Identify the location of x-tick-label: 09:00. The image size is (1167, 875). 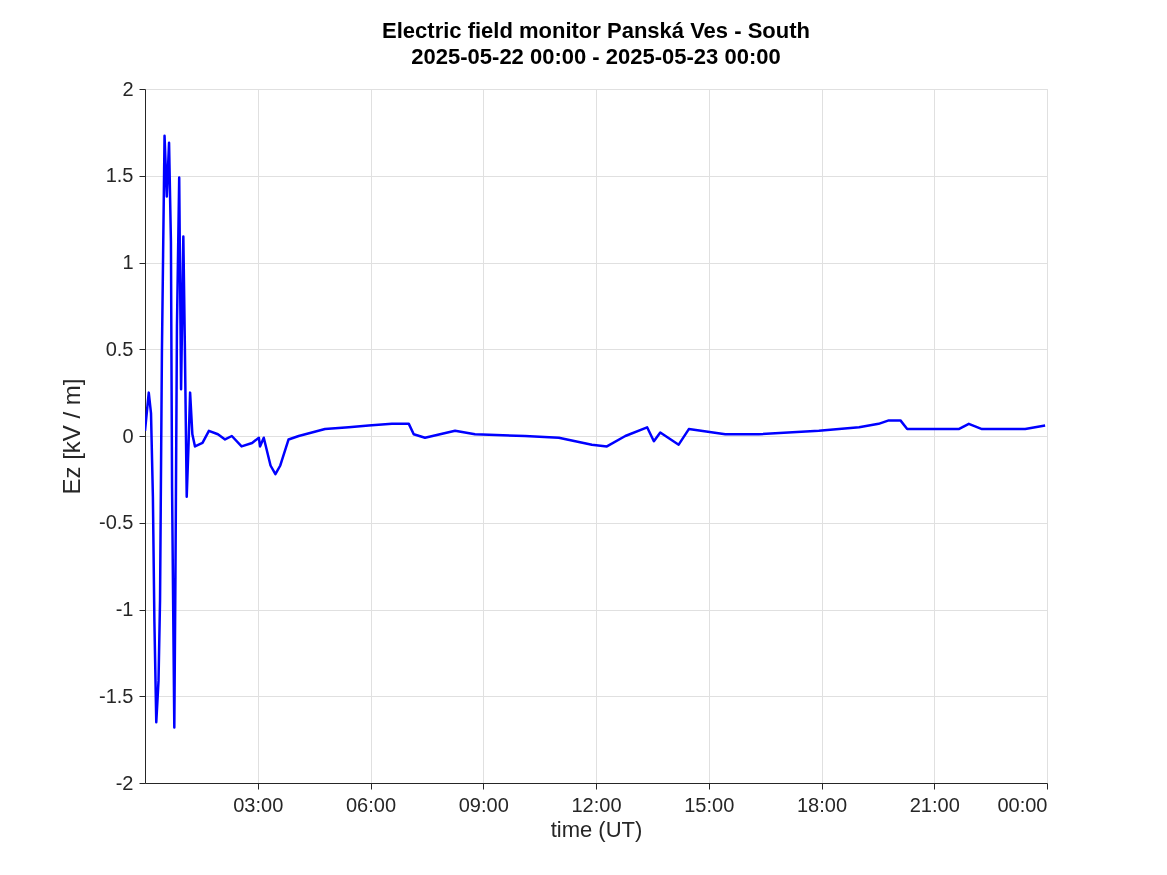
(483, 804).